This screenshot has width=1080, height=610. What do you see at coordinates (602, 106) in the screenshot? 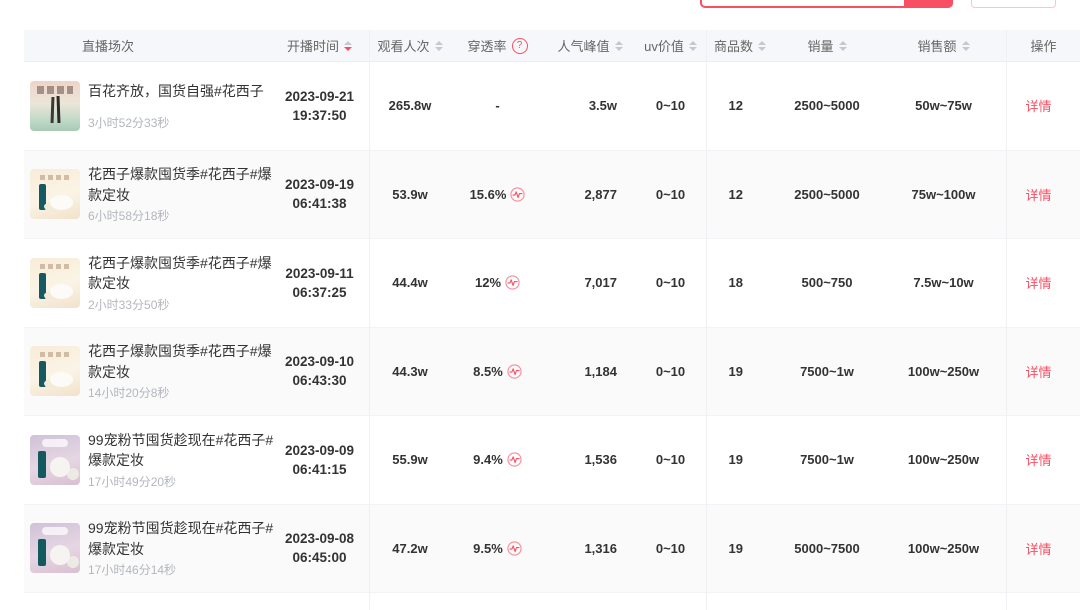
I see `peak-popularity-cell: 3.5w` at bounding box center [602, 106].